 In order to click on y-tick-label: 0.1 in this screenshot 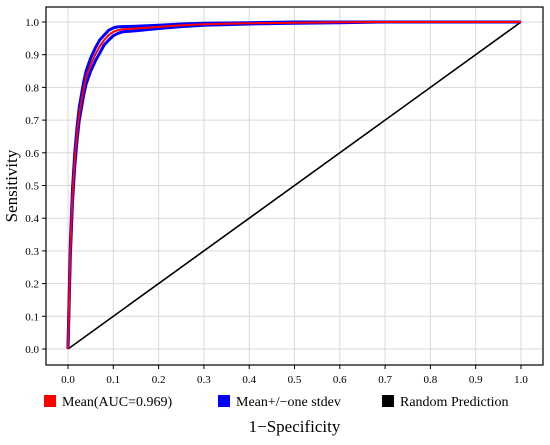, I will do `click(32, 317)`.